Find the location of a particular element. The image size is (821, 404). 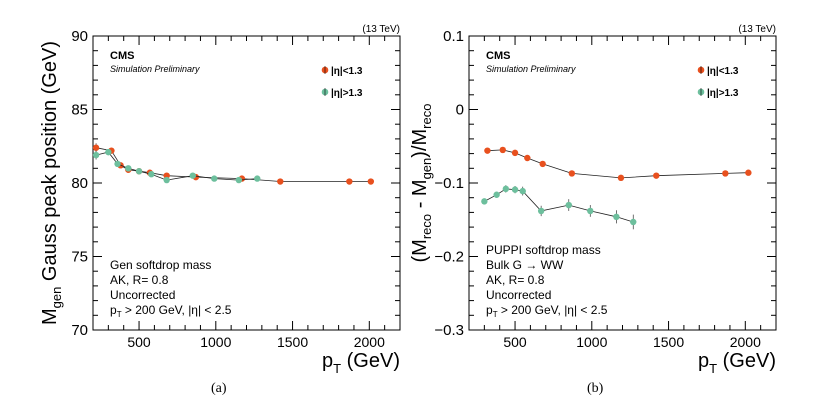

y-tick-label: −0.1 is located at coordinates (449, 183).